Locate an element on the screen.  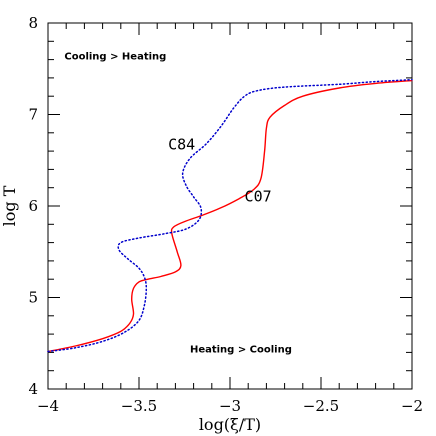
y-axis-label: log T is located at coordinates (9, 205).